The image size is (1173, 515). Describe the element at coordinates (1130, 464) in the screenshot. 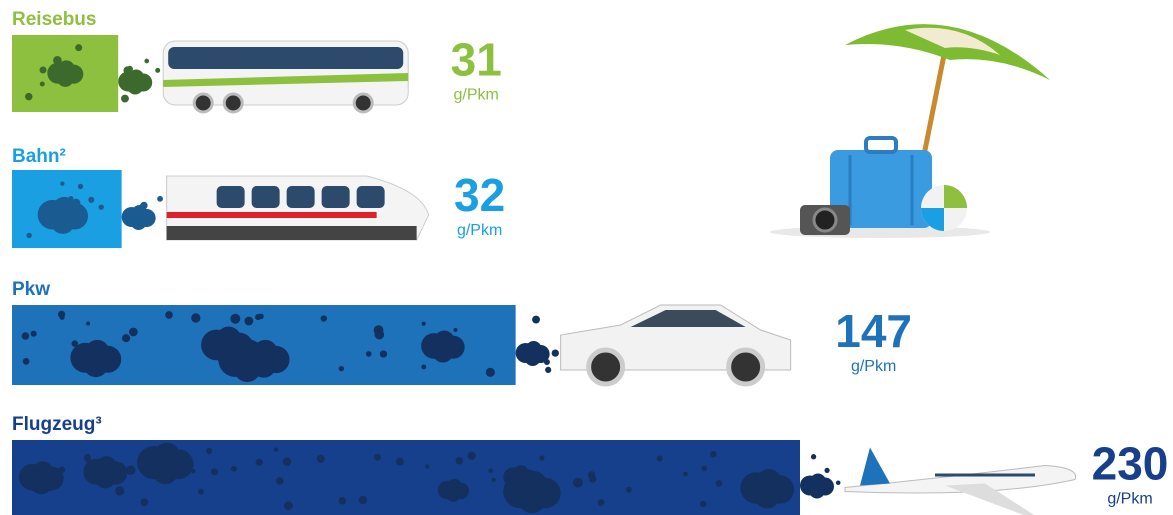

I see `value-label: 230` at that location.